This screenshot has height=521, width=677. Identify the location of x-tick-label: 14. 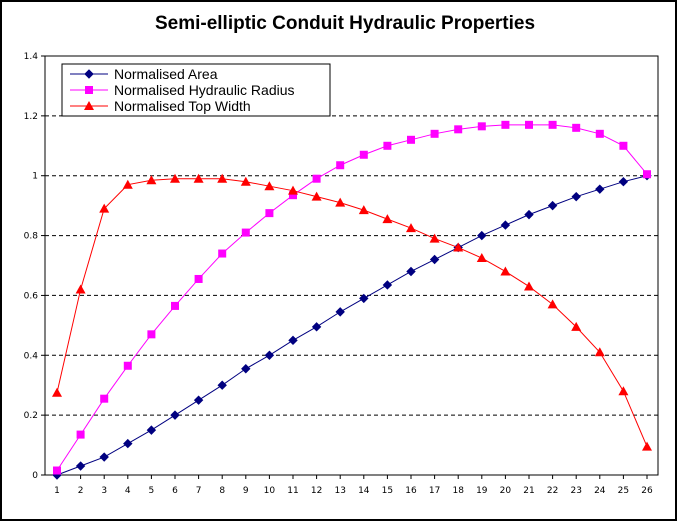
(364, 491).